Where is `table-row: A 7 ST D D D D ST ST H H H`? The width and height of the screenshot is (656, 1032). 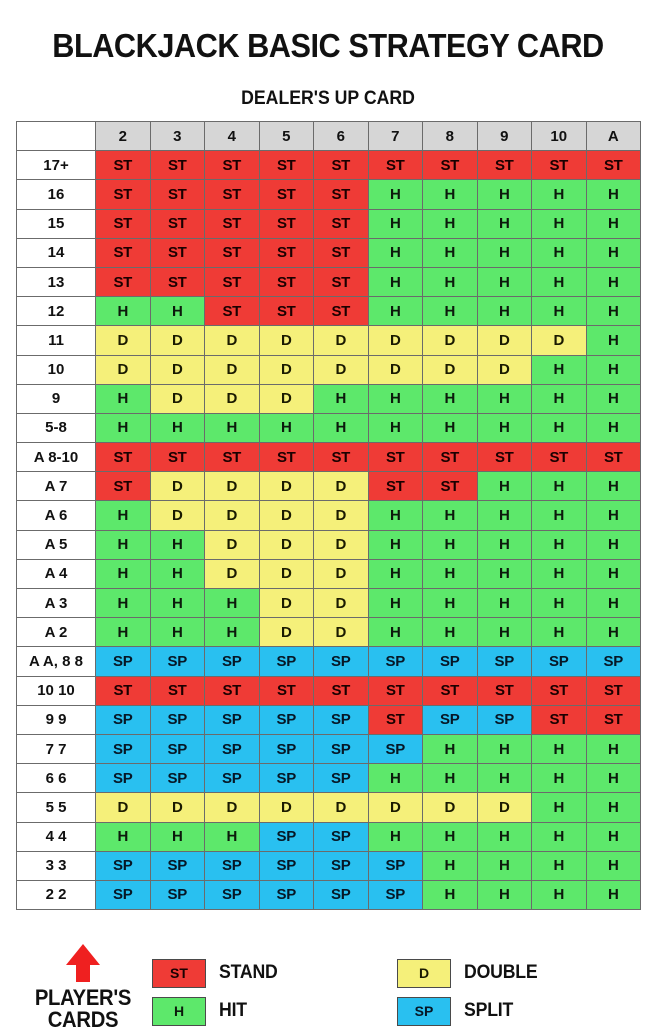
table-row: A 7 ST D D D D ST ST H H H is located at coordinates (328, 486).